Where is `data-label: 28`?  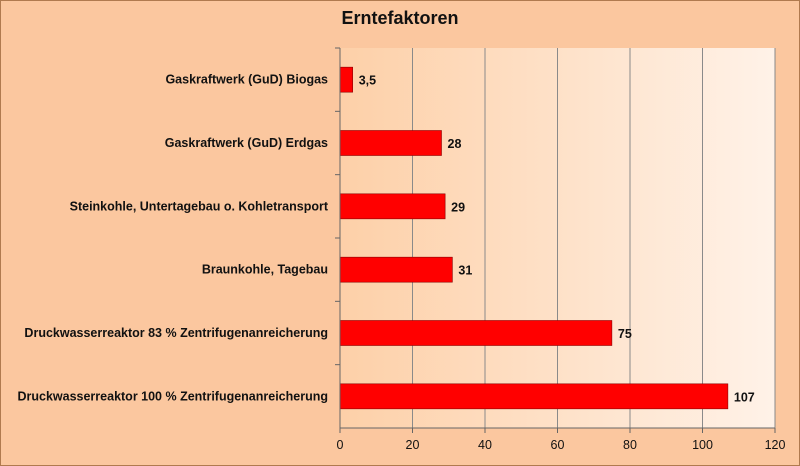 data-label: 28 is located at coordinates (455, 144).